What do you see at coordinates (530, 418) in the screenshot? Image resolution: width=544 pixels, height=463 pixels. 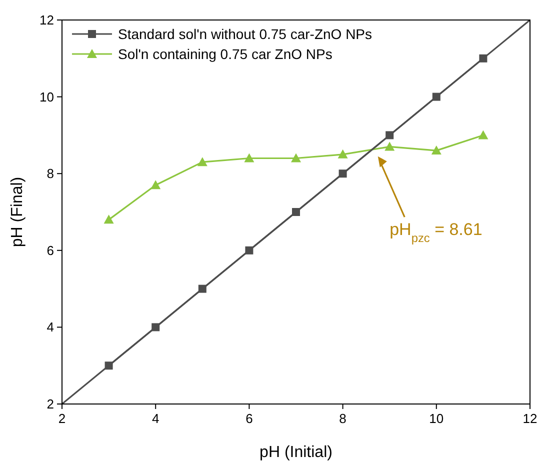 I see `x-tick-label: 12` at bounding box center [530, 418].